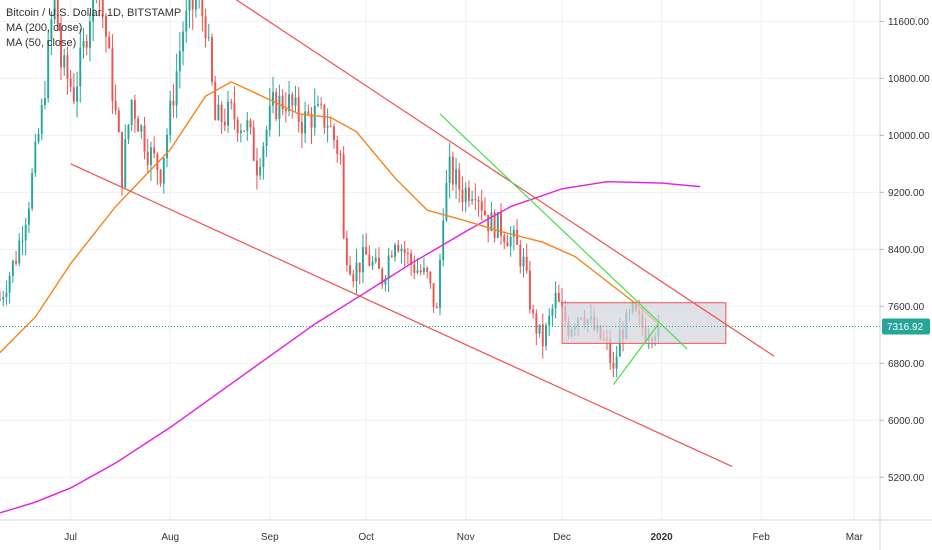  What do you see at coordinates (70, 537) in the screenshot?
I see `time-tick-label: Jul` at bounding box center [70, 537].